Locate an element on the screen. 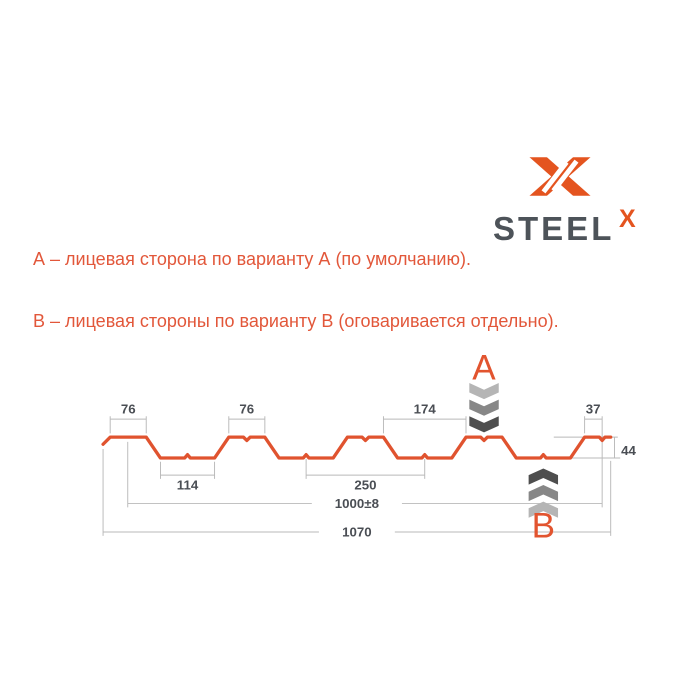  marker-variant-a: А is located at coordinates (484, 390).